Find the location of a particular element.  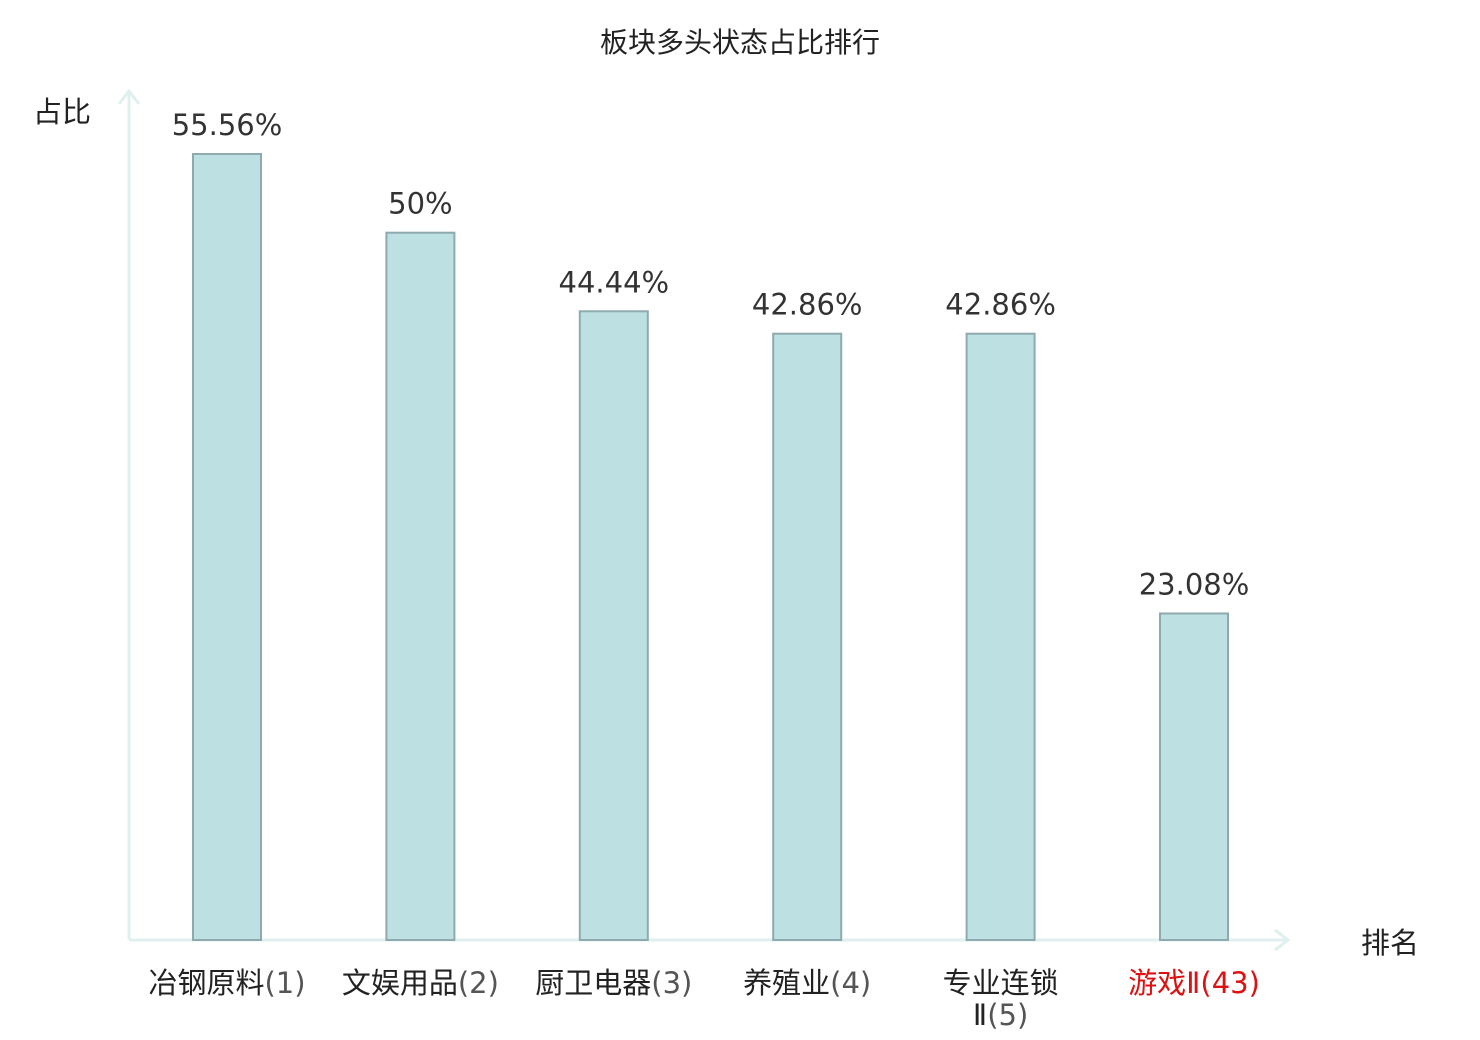

category-name: 游戏Ⅱ is located at coordinates (1164, 983).